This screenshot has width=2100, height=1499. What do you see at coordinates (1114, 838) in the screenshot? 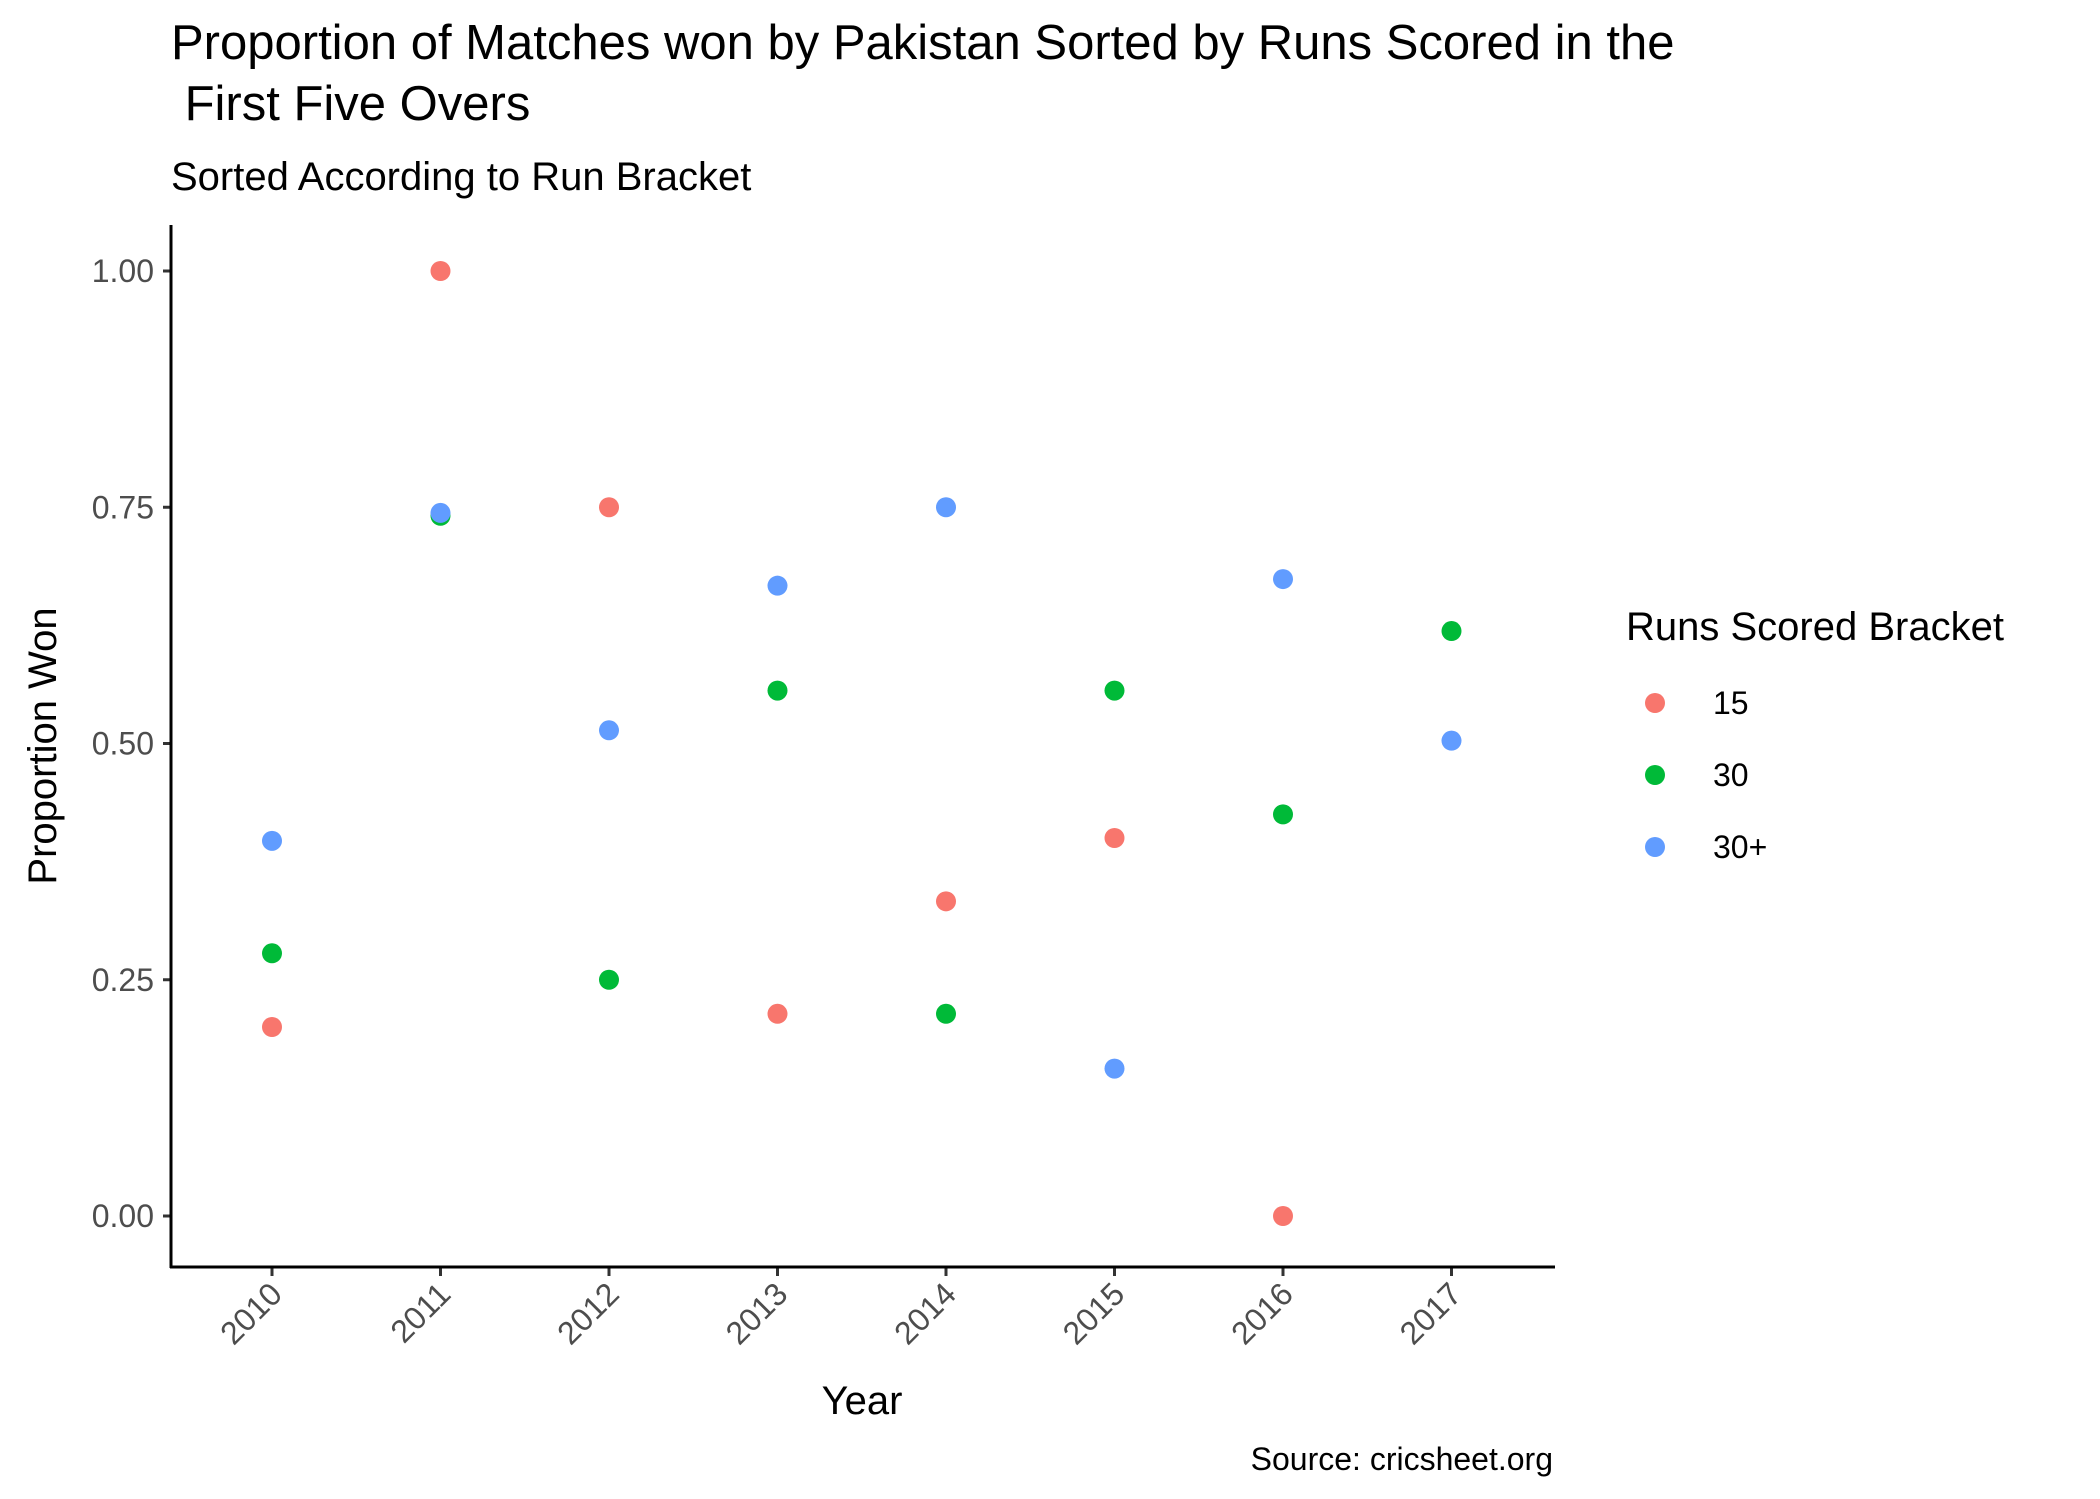
I see `data-point-series-15-2015` at bounding box center [1114, 838].